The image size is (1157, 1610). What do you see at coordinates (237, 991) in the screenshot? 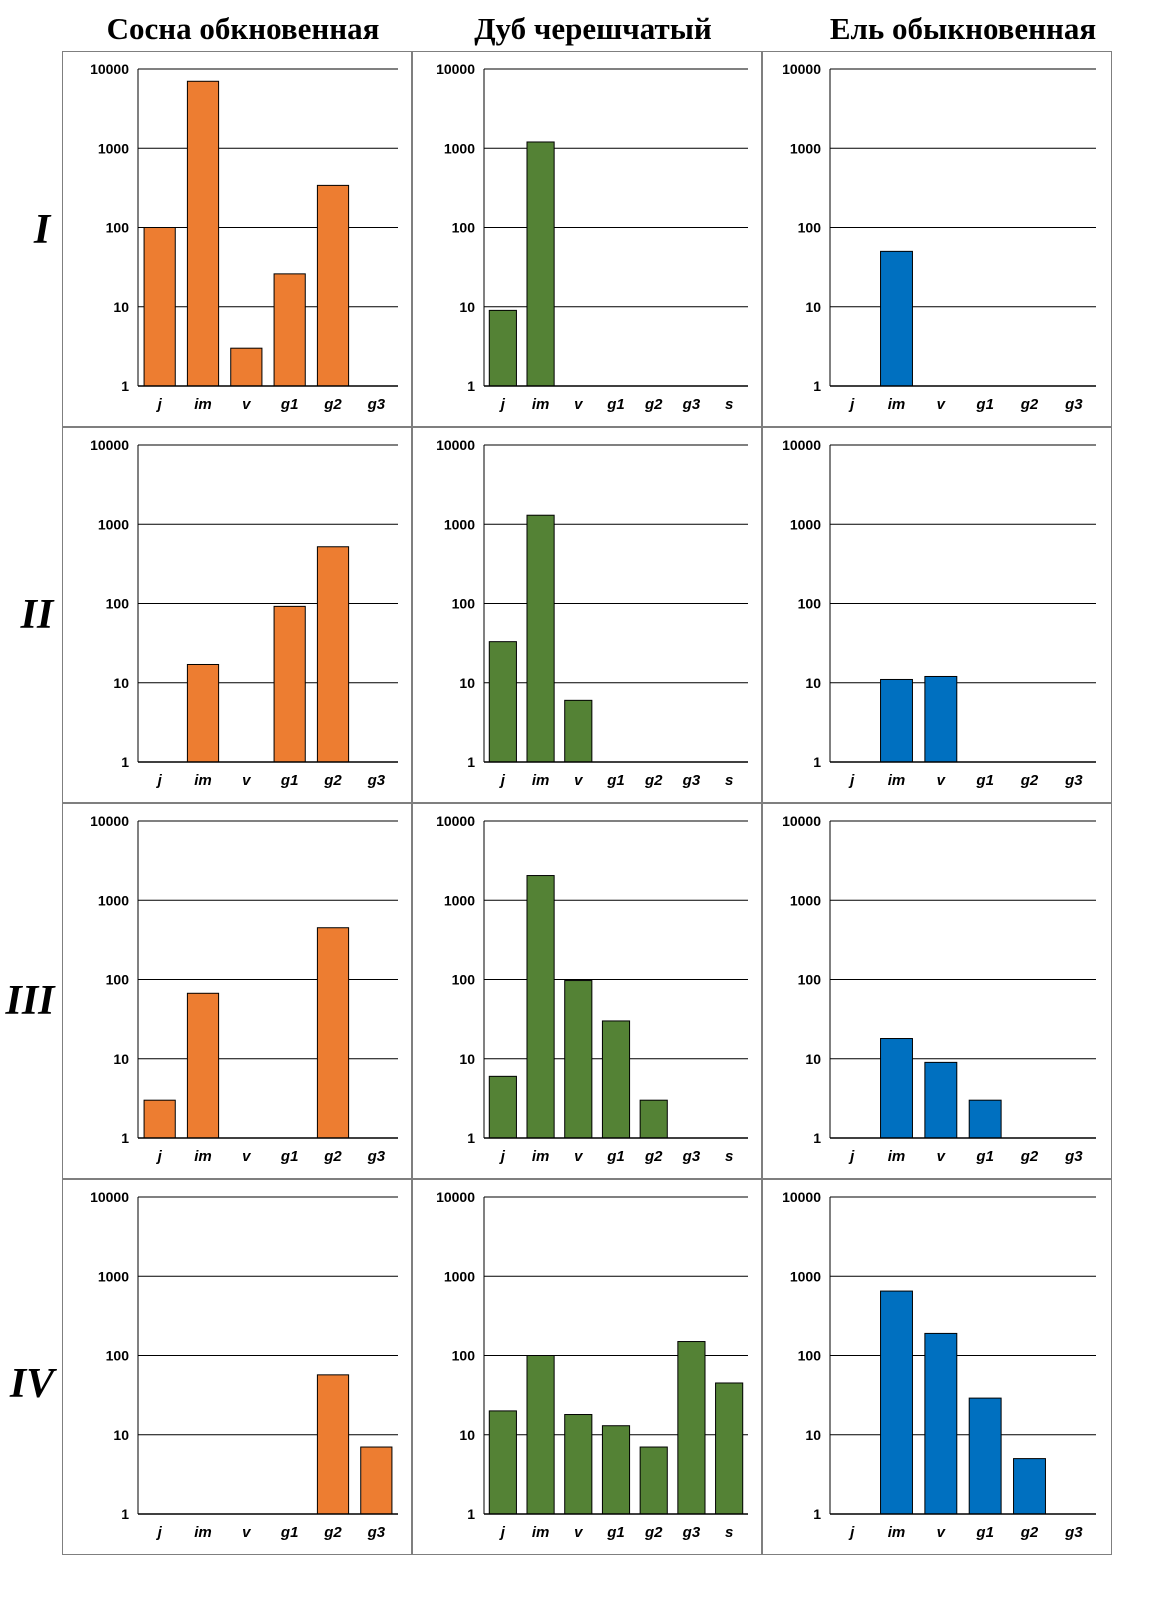
I see `chart-panel-3-1: 1 10 100 1000 10000 j im v g1 g2 g3` at bounding box center [237, 991].